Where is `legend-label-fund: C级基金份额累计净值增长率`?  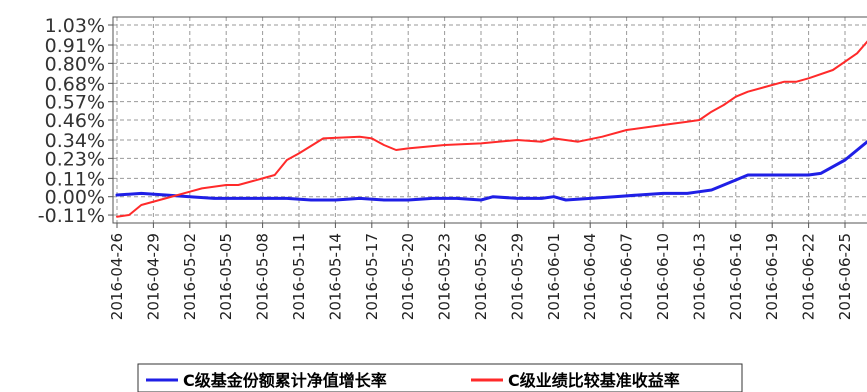 legend-label-fund: C级基金份额累计净值增长率 is located at coordinates (285, 380).